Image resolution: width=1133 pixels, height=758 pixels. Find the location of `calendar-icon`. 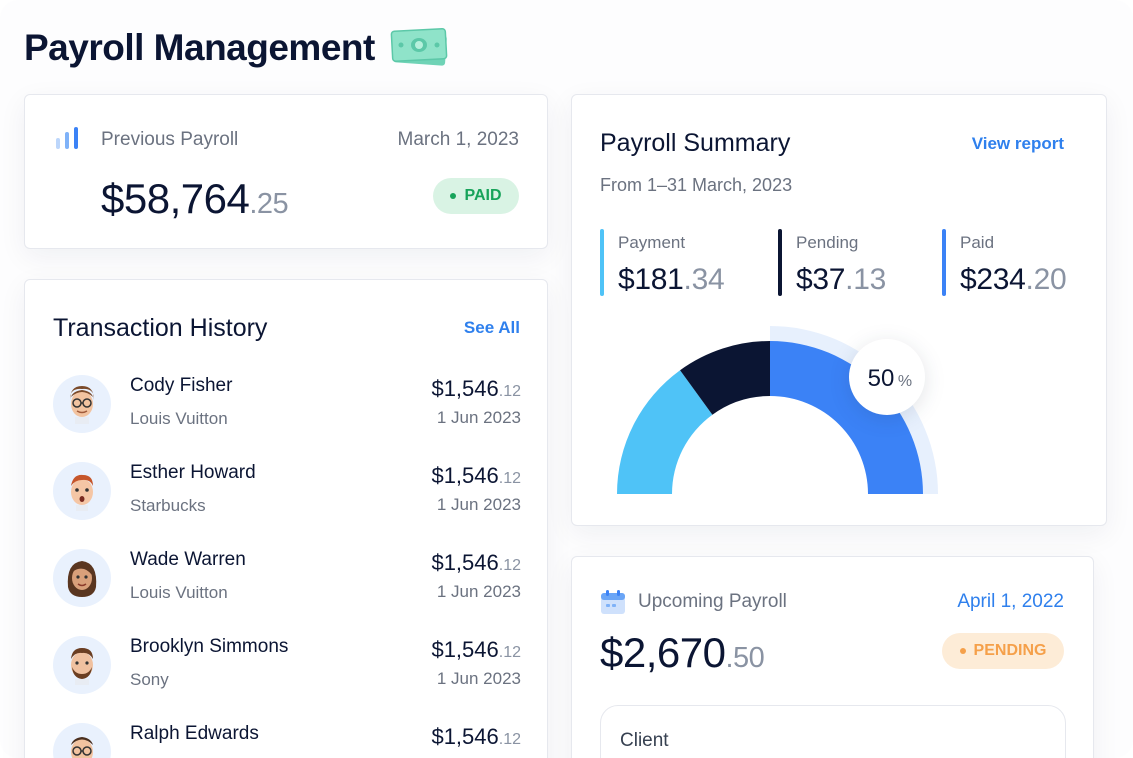

calendar-icon is located at coordinates (613, 602).